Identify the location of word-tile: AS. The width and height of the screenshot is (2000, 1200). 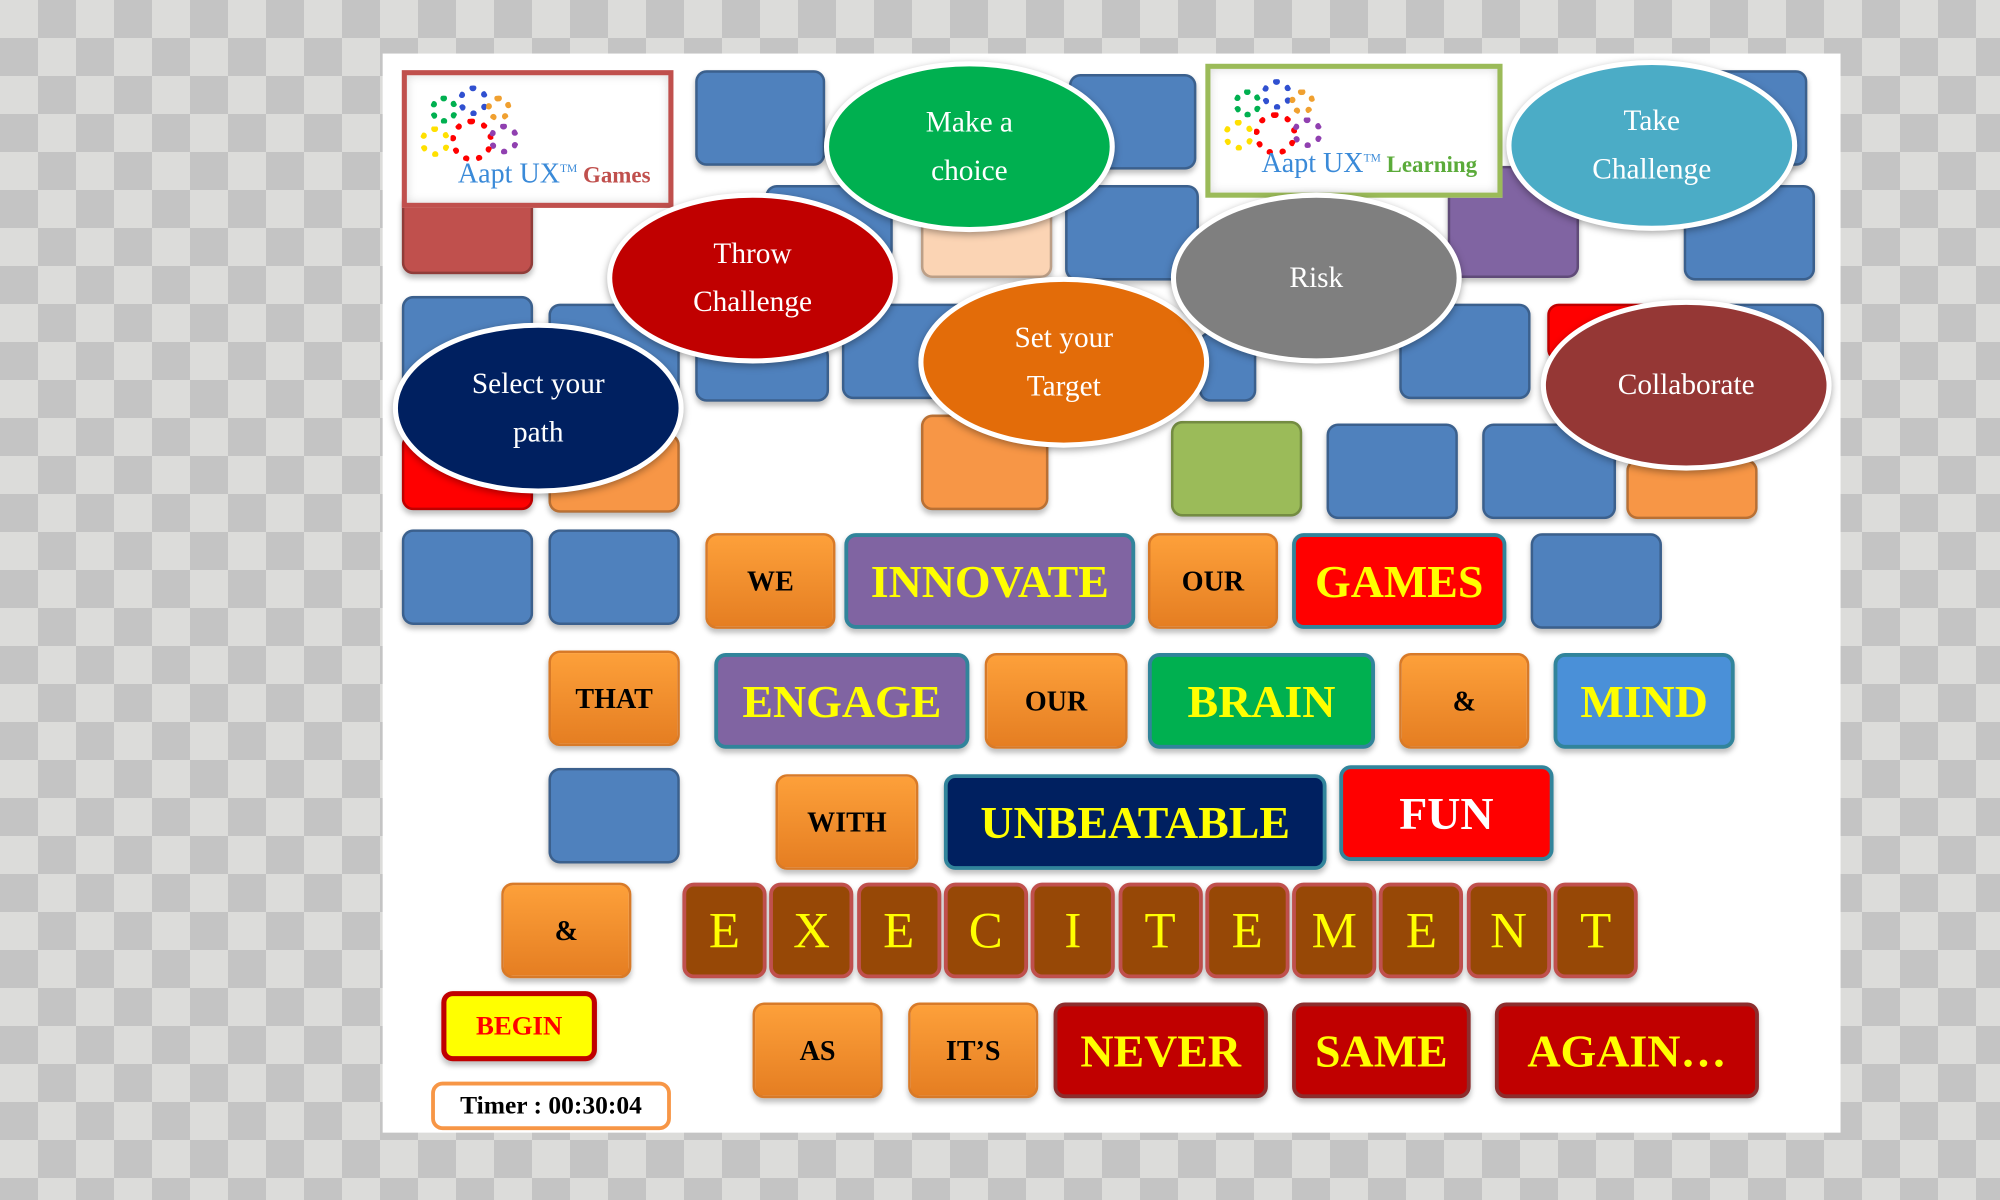
(817, 1050).